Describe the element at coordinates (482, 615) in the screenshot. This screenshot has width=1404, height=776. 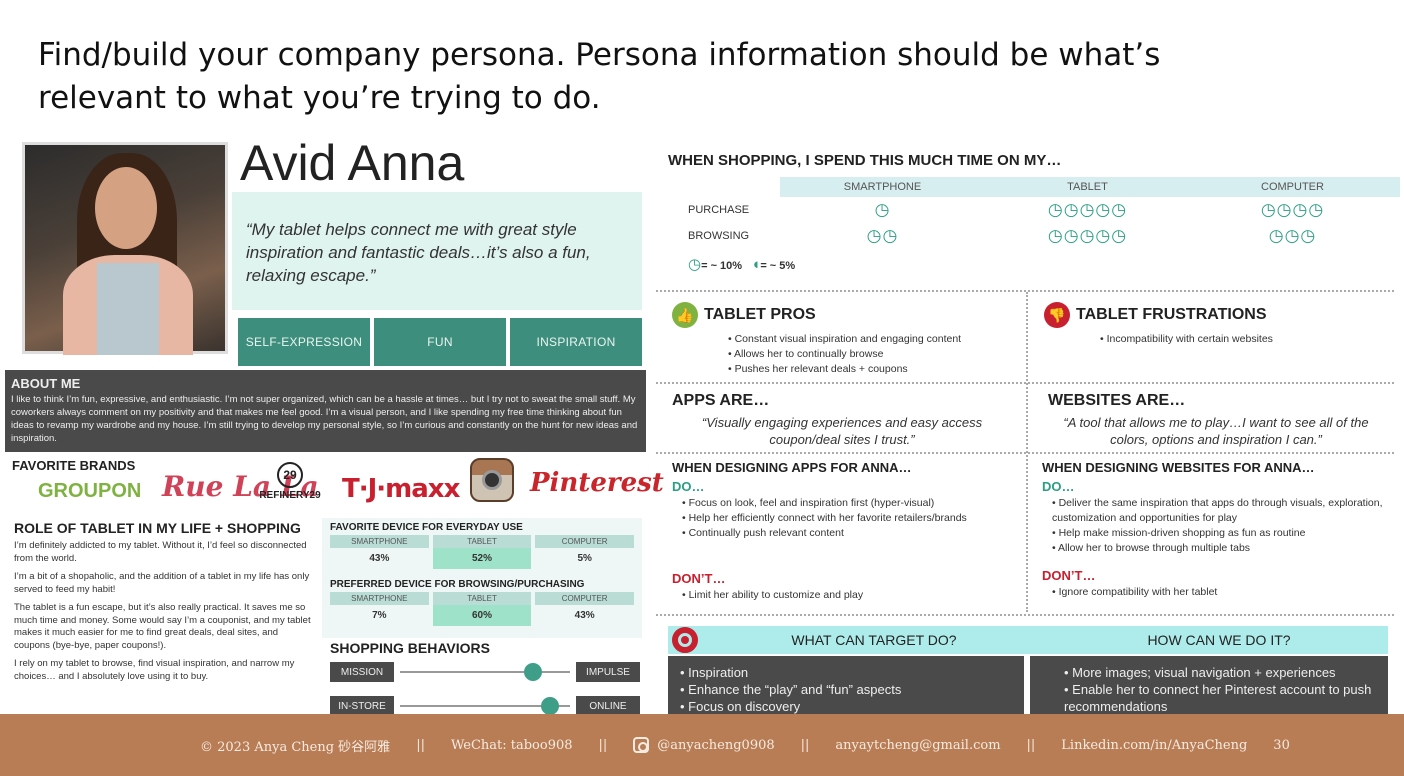
I see `device-value: 60%` at that location.